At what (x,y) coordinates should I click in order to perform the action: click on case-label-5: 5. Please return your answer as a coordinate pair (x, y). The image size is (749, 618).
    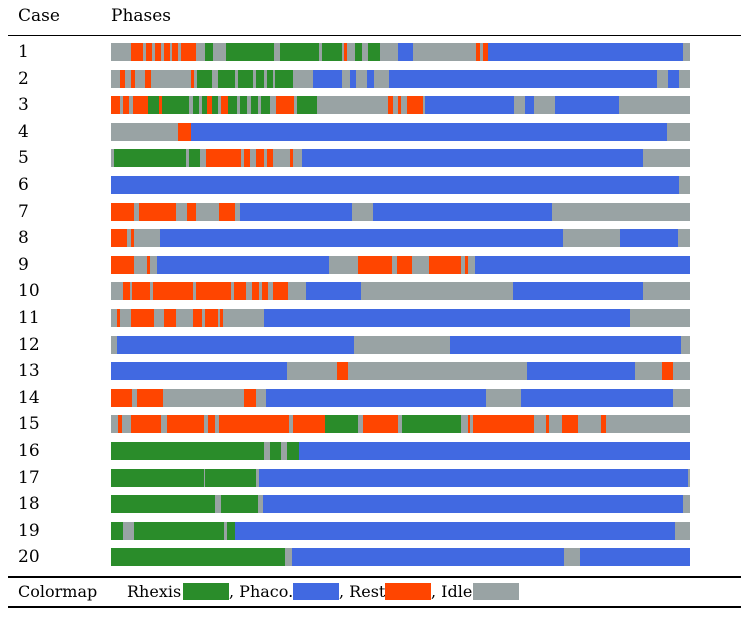
    Looking at the image, I should click on (23, 158).